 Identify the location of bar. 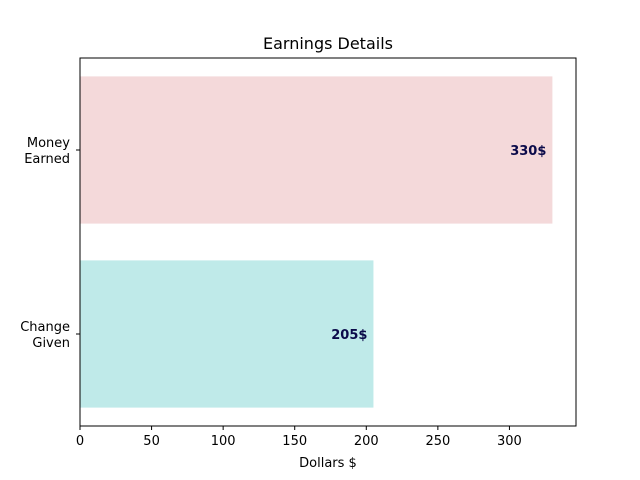
(227, 334).